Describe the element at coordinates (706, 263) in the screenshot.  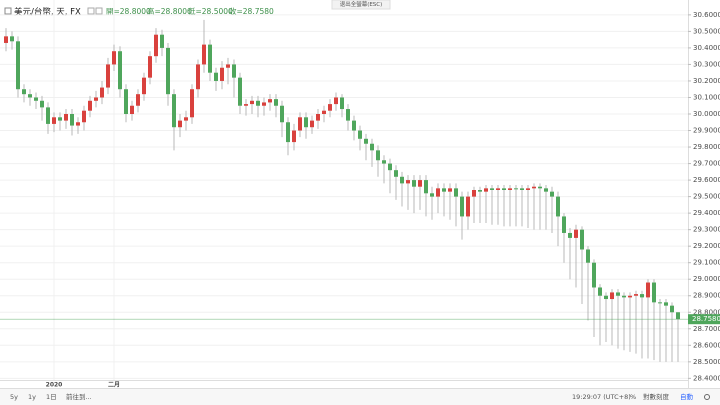
I see `y-tick-label: 29.1000` at that location.